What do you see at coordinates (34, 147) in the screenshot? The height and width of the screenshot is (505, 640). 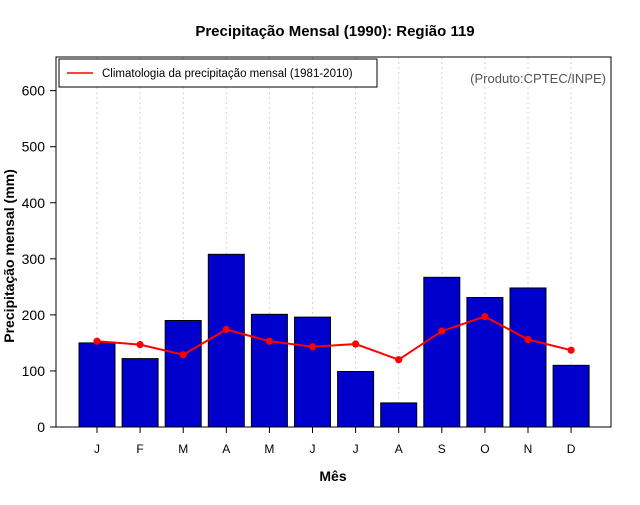 I see `y-tick-label: 500` at bounding box center [34, 147].